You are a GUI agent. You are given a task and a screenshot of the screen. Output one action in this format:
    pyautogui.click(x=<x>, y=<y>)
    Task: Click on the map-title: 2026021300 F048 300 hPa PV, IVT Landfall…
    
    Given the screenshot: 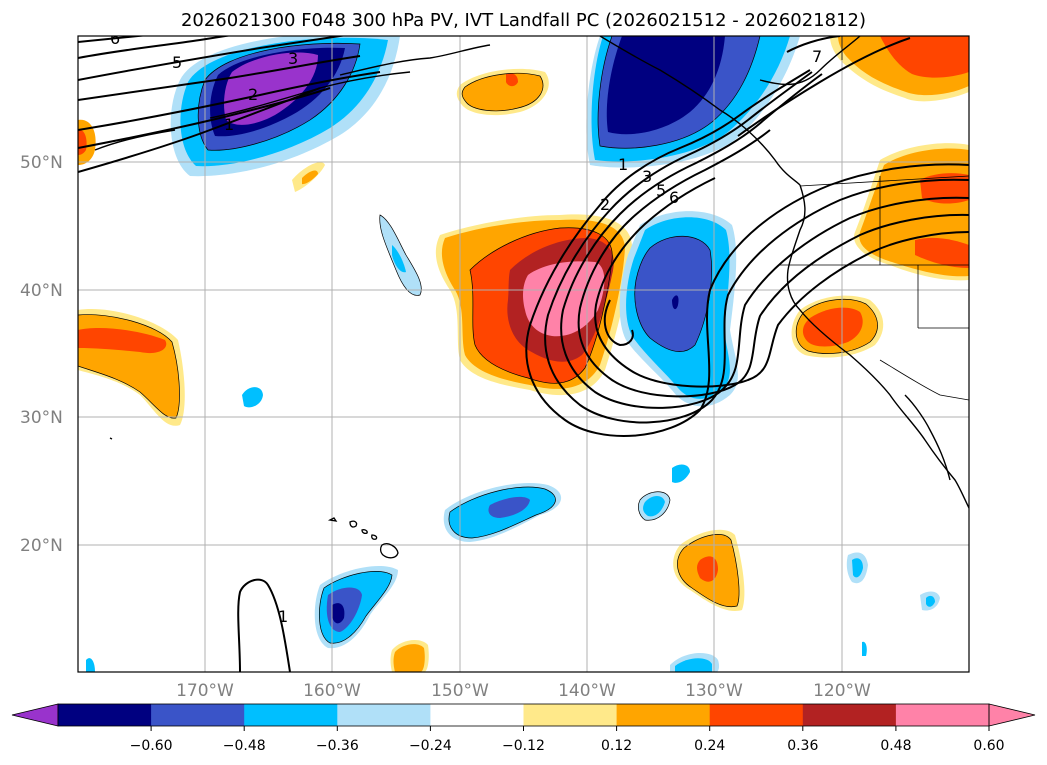 What is the action you would take?
    pyautogui.click(x=523, y=20)
    